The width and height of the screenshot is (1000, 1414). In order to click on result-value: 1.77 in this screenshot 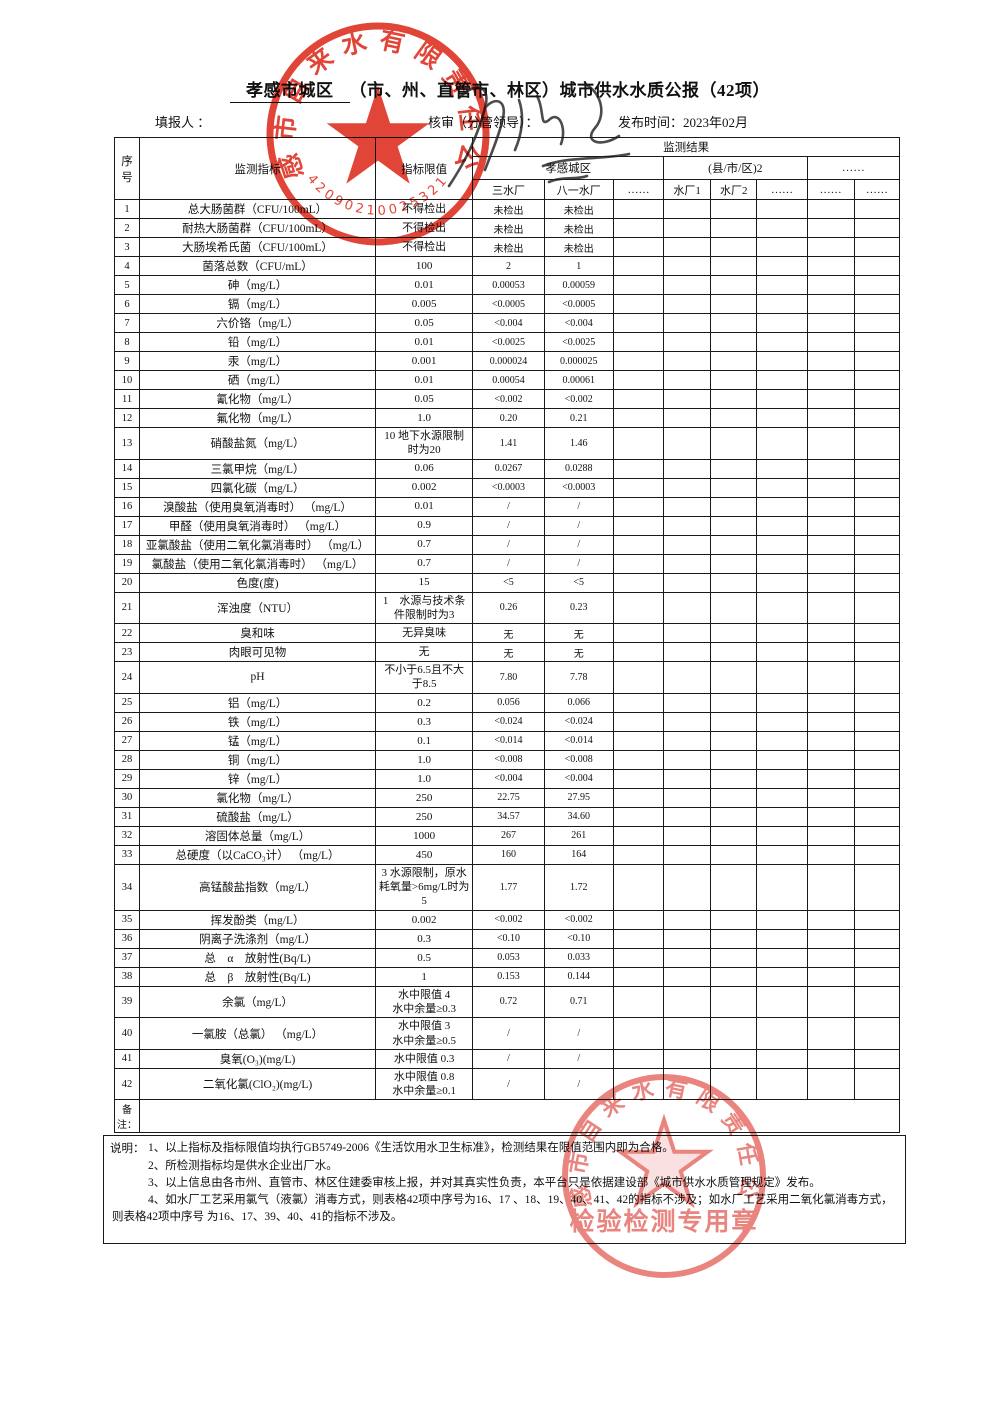, I will do `click(508, 887)`.